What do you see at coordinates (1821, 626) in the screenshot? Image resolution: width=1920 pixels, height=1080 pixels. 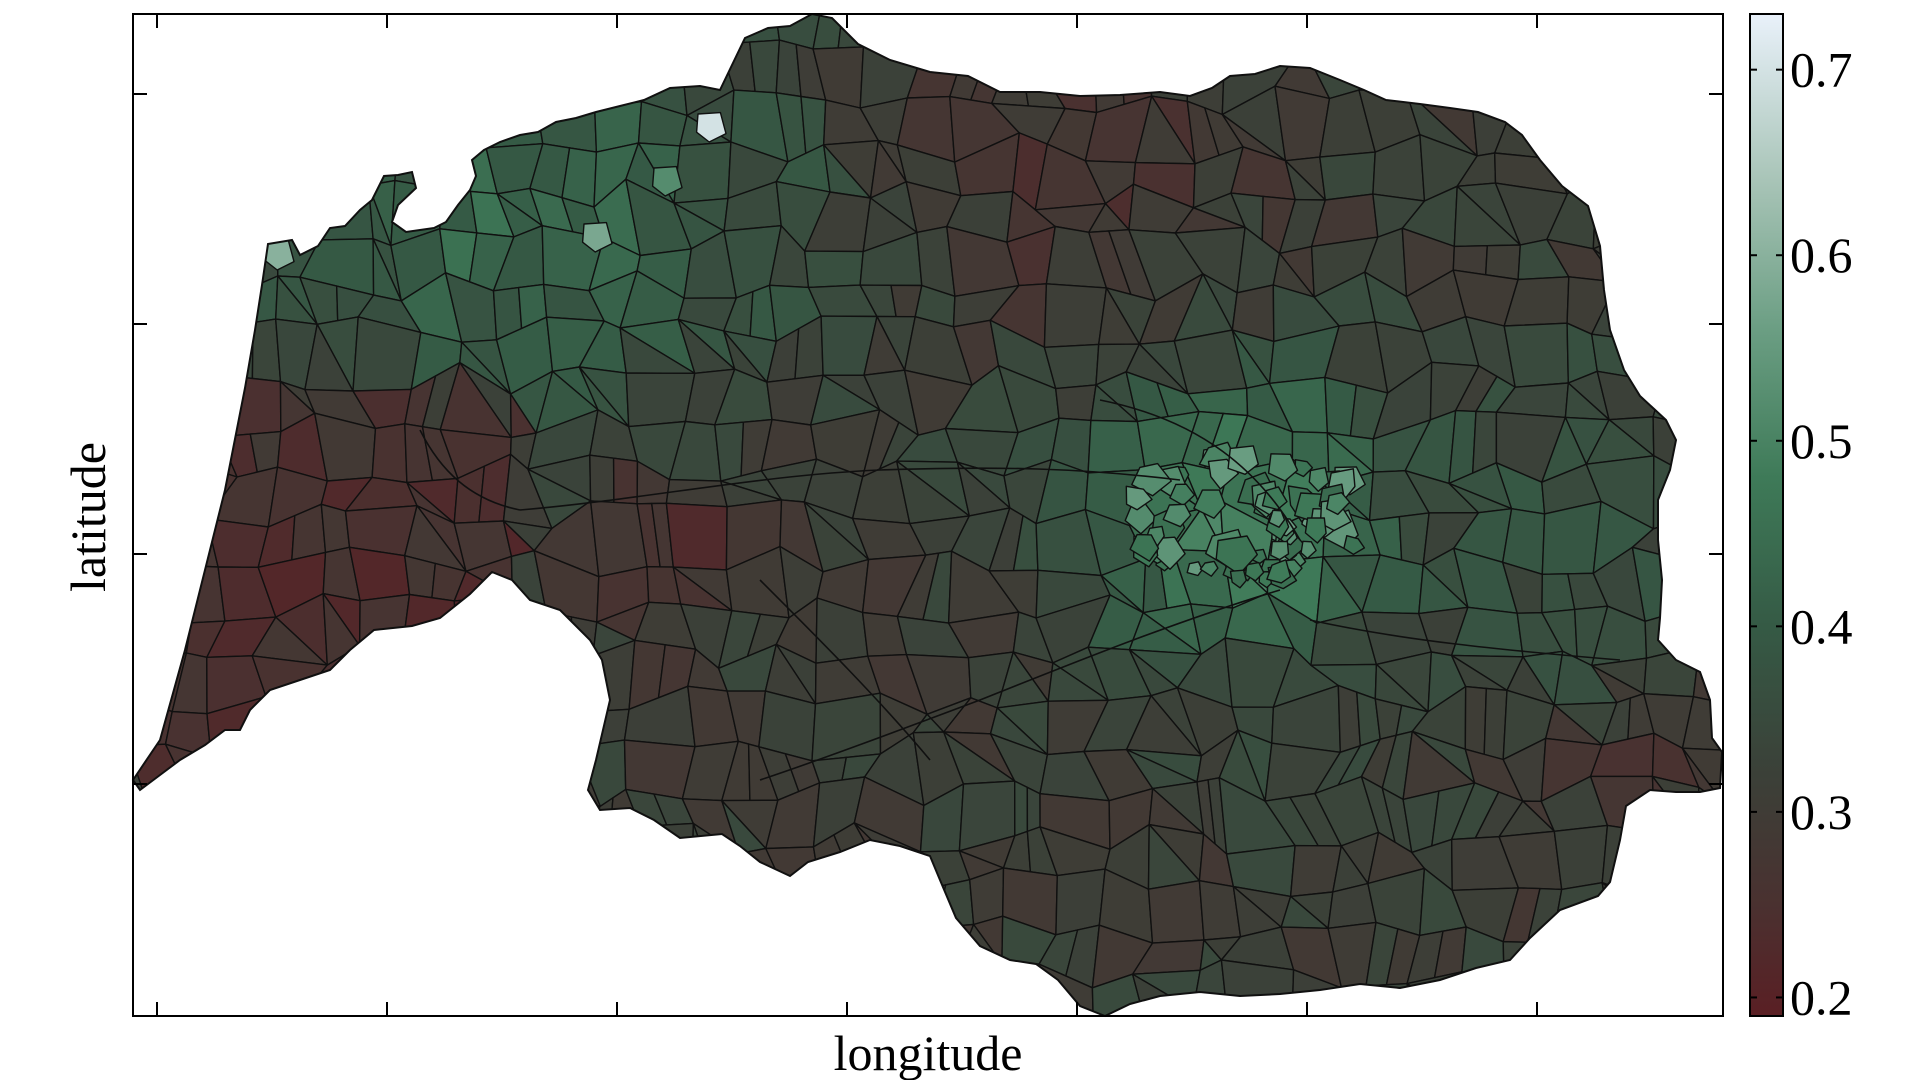 I see `colorbar-tick-label: 0.4` at bounding box center [1821, 626].